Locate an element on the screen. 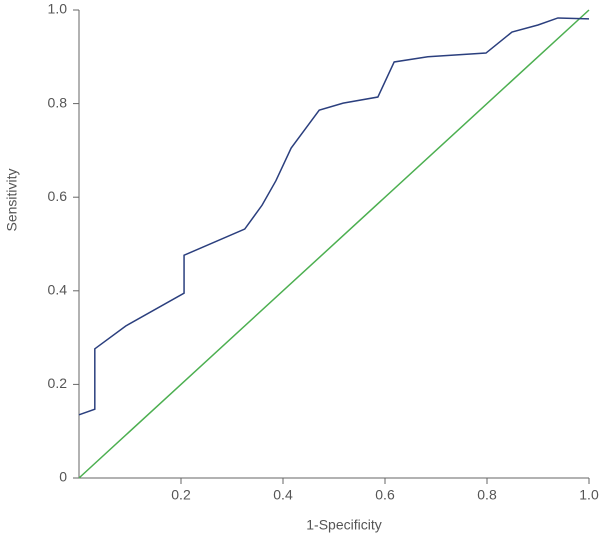 This screenshot has width=608, height=545. y-tick-label: 0.8 is located at coordinates (58, 102).